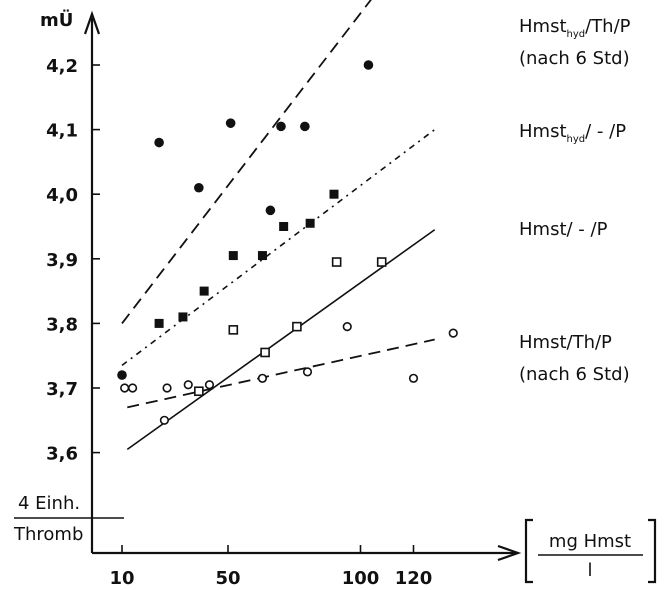  I want to click on y-tick-label: 3,9, so click(62, 260).